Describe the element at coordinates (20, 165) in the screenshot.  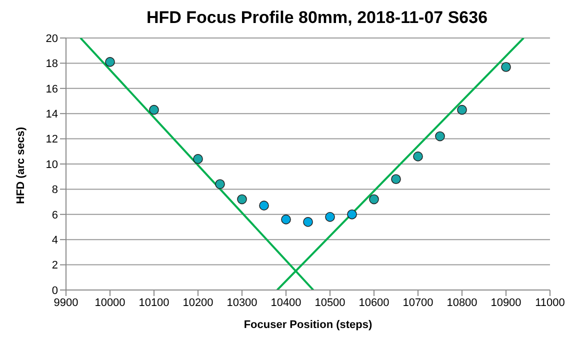
I see `y-axis-title: HFD (arc secs)` at that location.